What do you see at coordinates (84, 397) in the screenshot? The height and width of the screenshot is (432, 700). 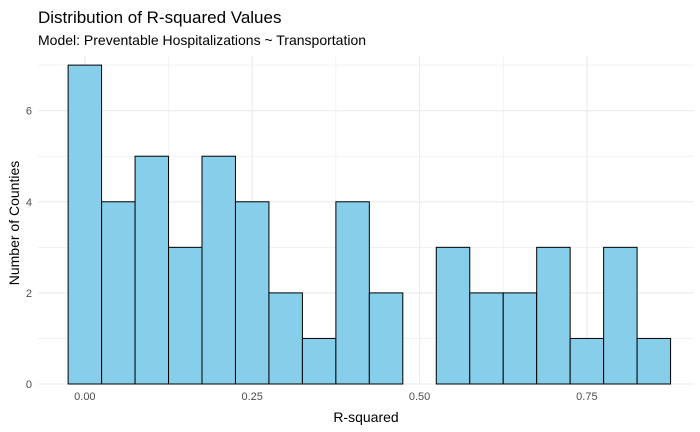 I see `x-tick-label: 0.00` at bounding box center [84, 397].